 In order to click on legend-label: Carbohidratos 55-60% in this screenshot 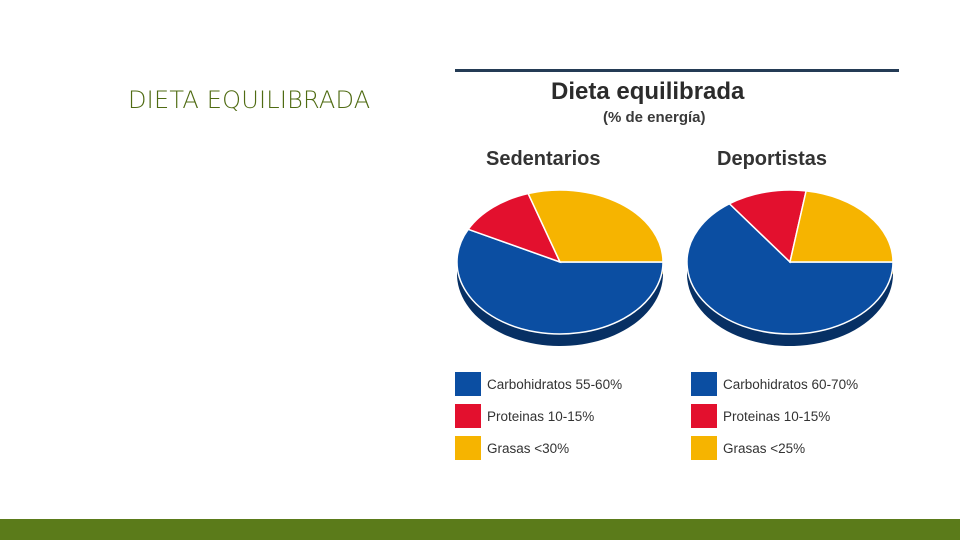, I will do `click(555, 384)`.